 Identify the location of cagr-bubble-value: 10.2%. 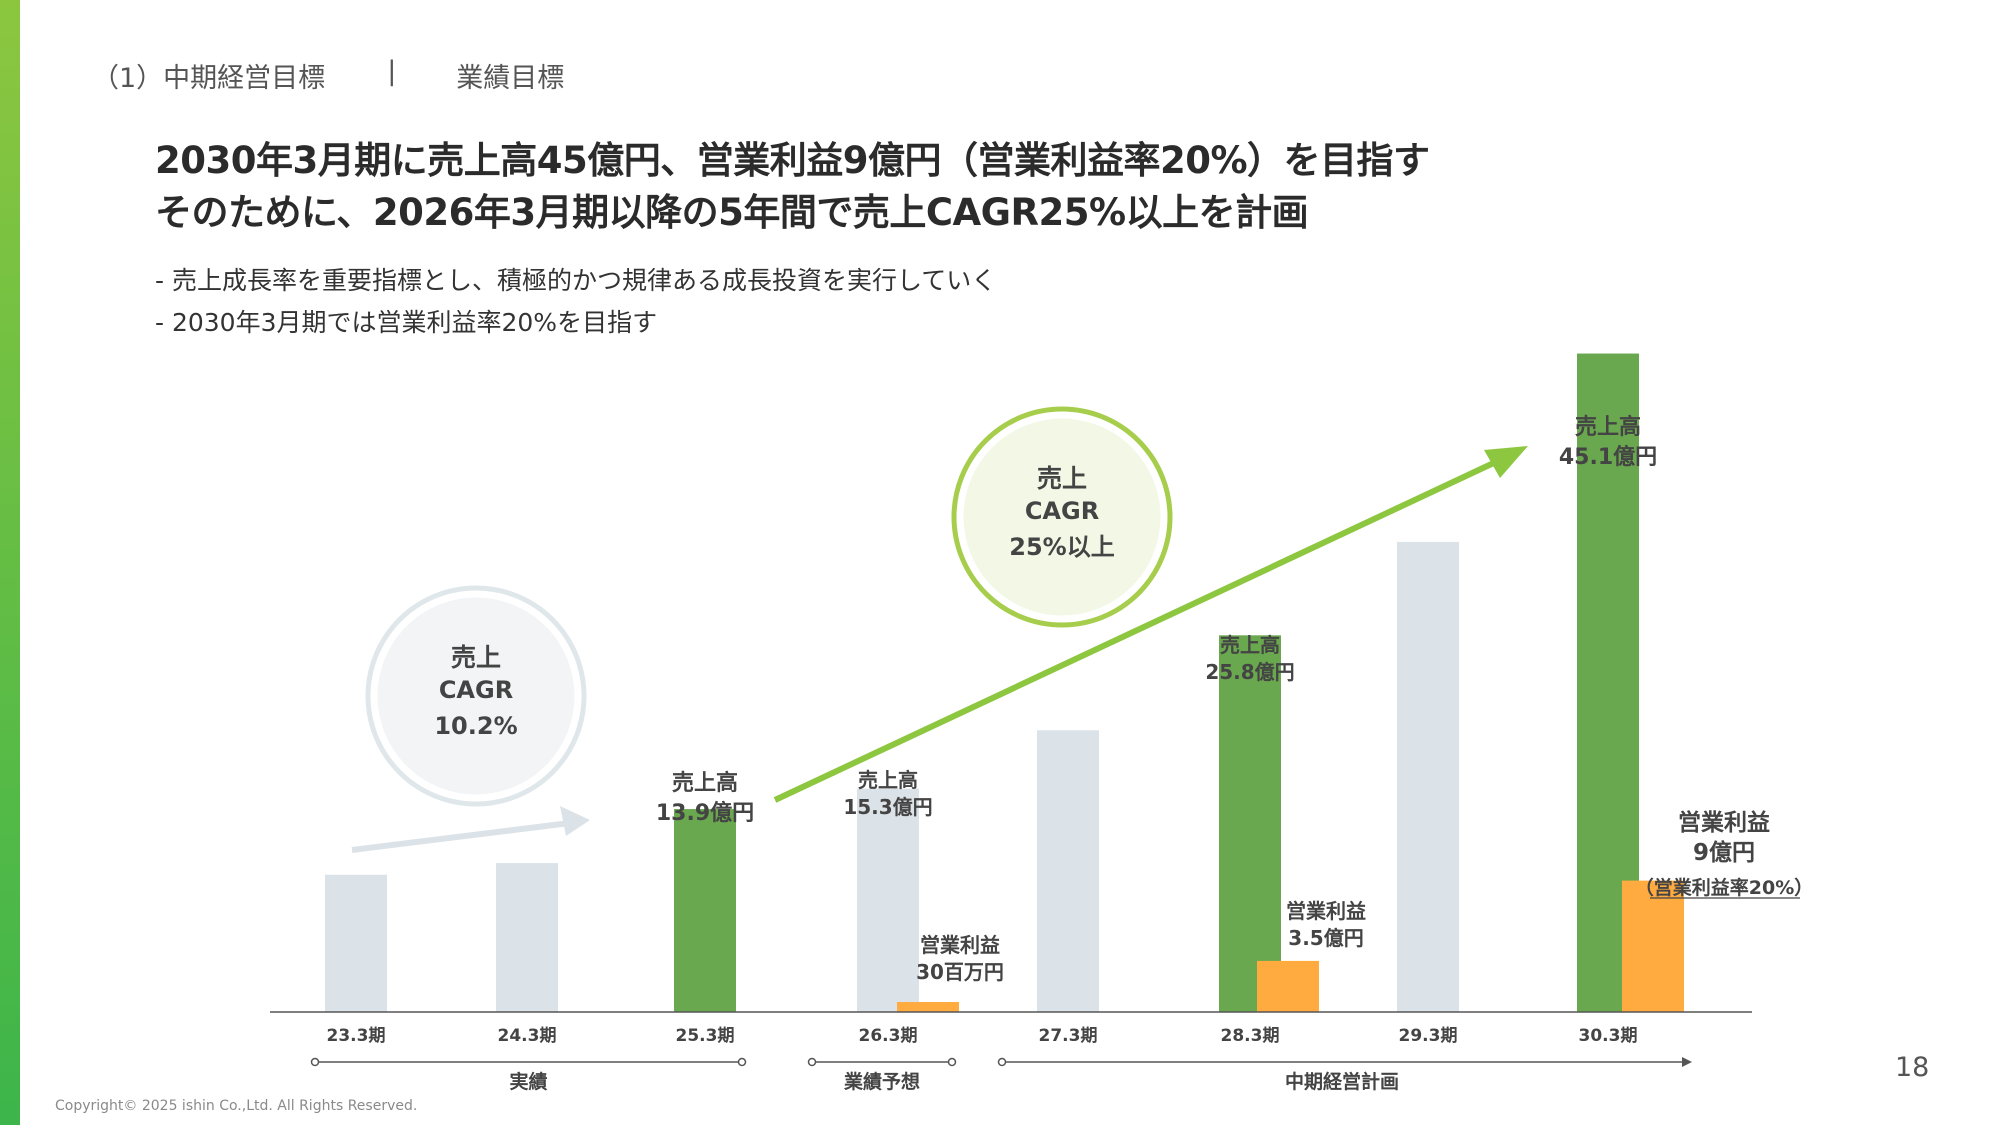
(475, 726).